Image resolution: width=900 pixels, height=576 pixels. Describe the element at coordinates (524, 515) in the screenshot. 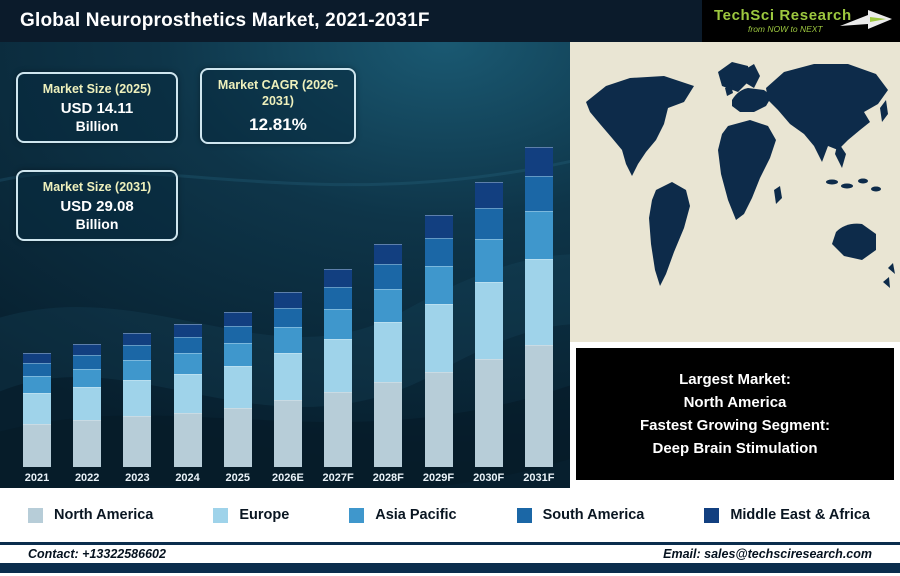

I see `legend-swatch-south-america` at that location.